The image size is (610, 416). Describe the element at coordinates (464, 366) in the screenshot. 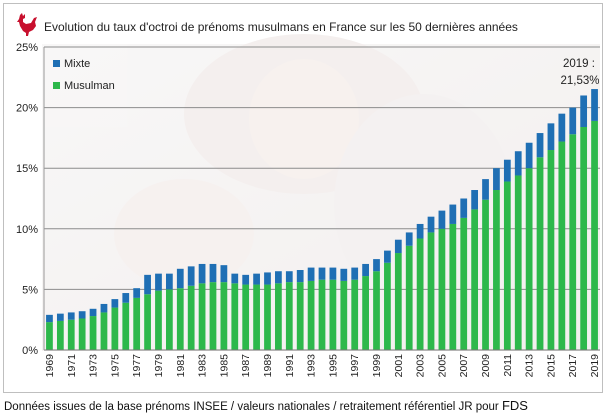

I see `x-tick-label: 2007` at that location.